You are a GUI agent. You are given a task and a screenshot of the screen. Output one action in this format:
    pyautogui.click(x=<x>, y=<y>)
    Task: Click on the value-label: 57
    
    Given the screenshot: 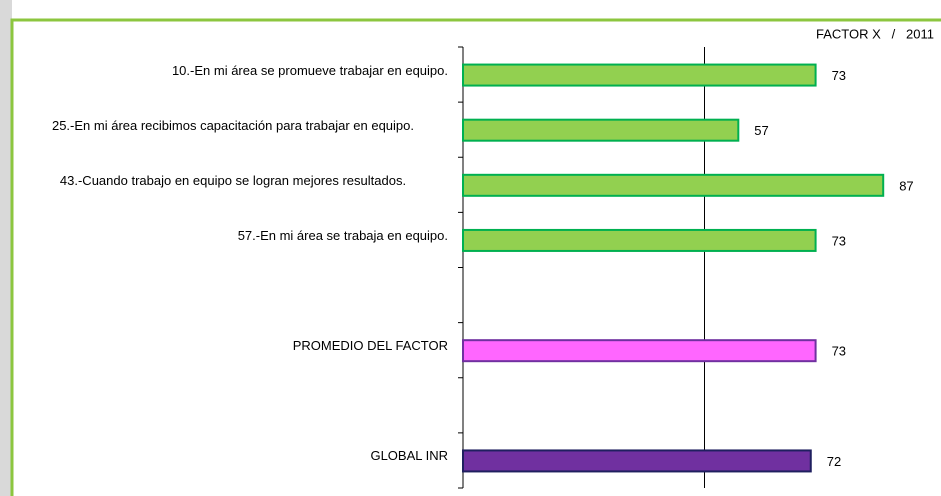 What is the action you would take?
    pyautogui.click(x=761, y=130)
    